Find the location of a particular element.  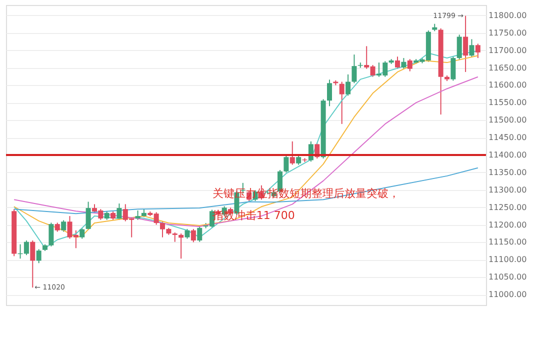

y-tick-label: 11550.00 is located at coordinates (507, 103).